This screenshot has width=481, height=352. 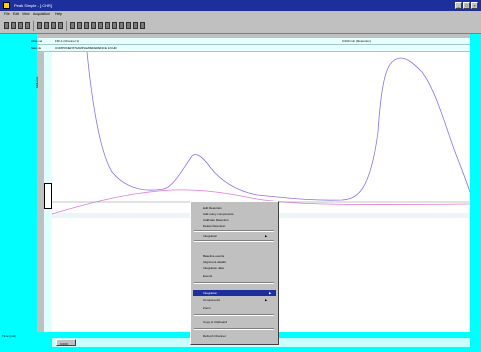 I want to click on tool-4-icon, so click(x=93, y=25).